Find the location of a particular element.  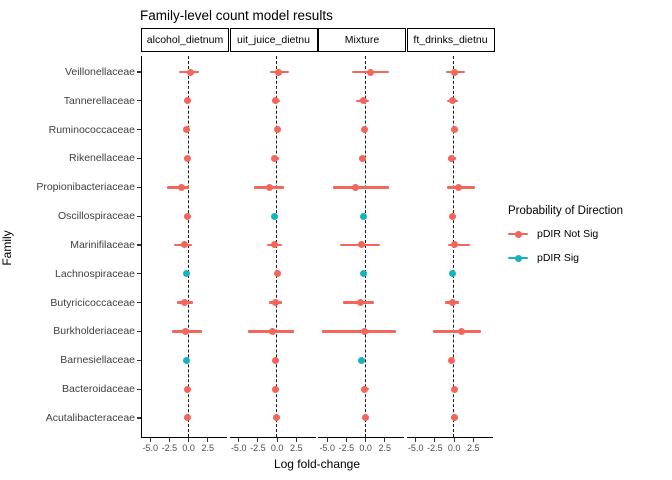

legend-item-label: pDIR Not Sig is located at coordinates (568, 234).